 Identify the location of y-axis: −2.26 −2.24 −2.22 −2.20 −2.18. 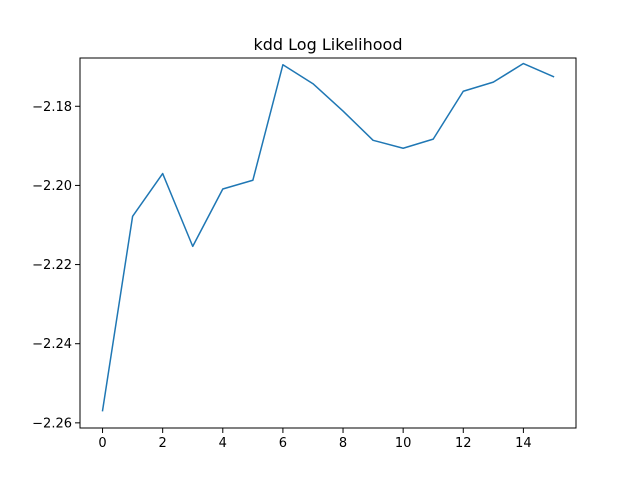
(56, 265).